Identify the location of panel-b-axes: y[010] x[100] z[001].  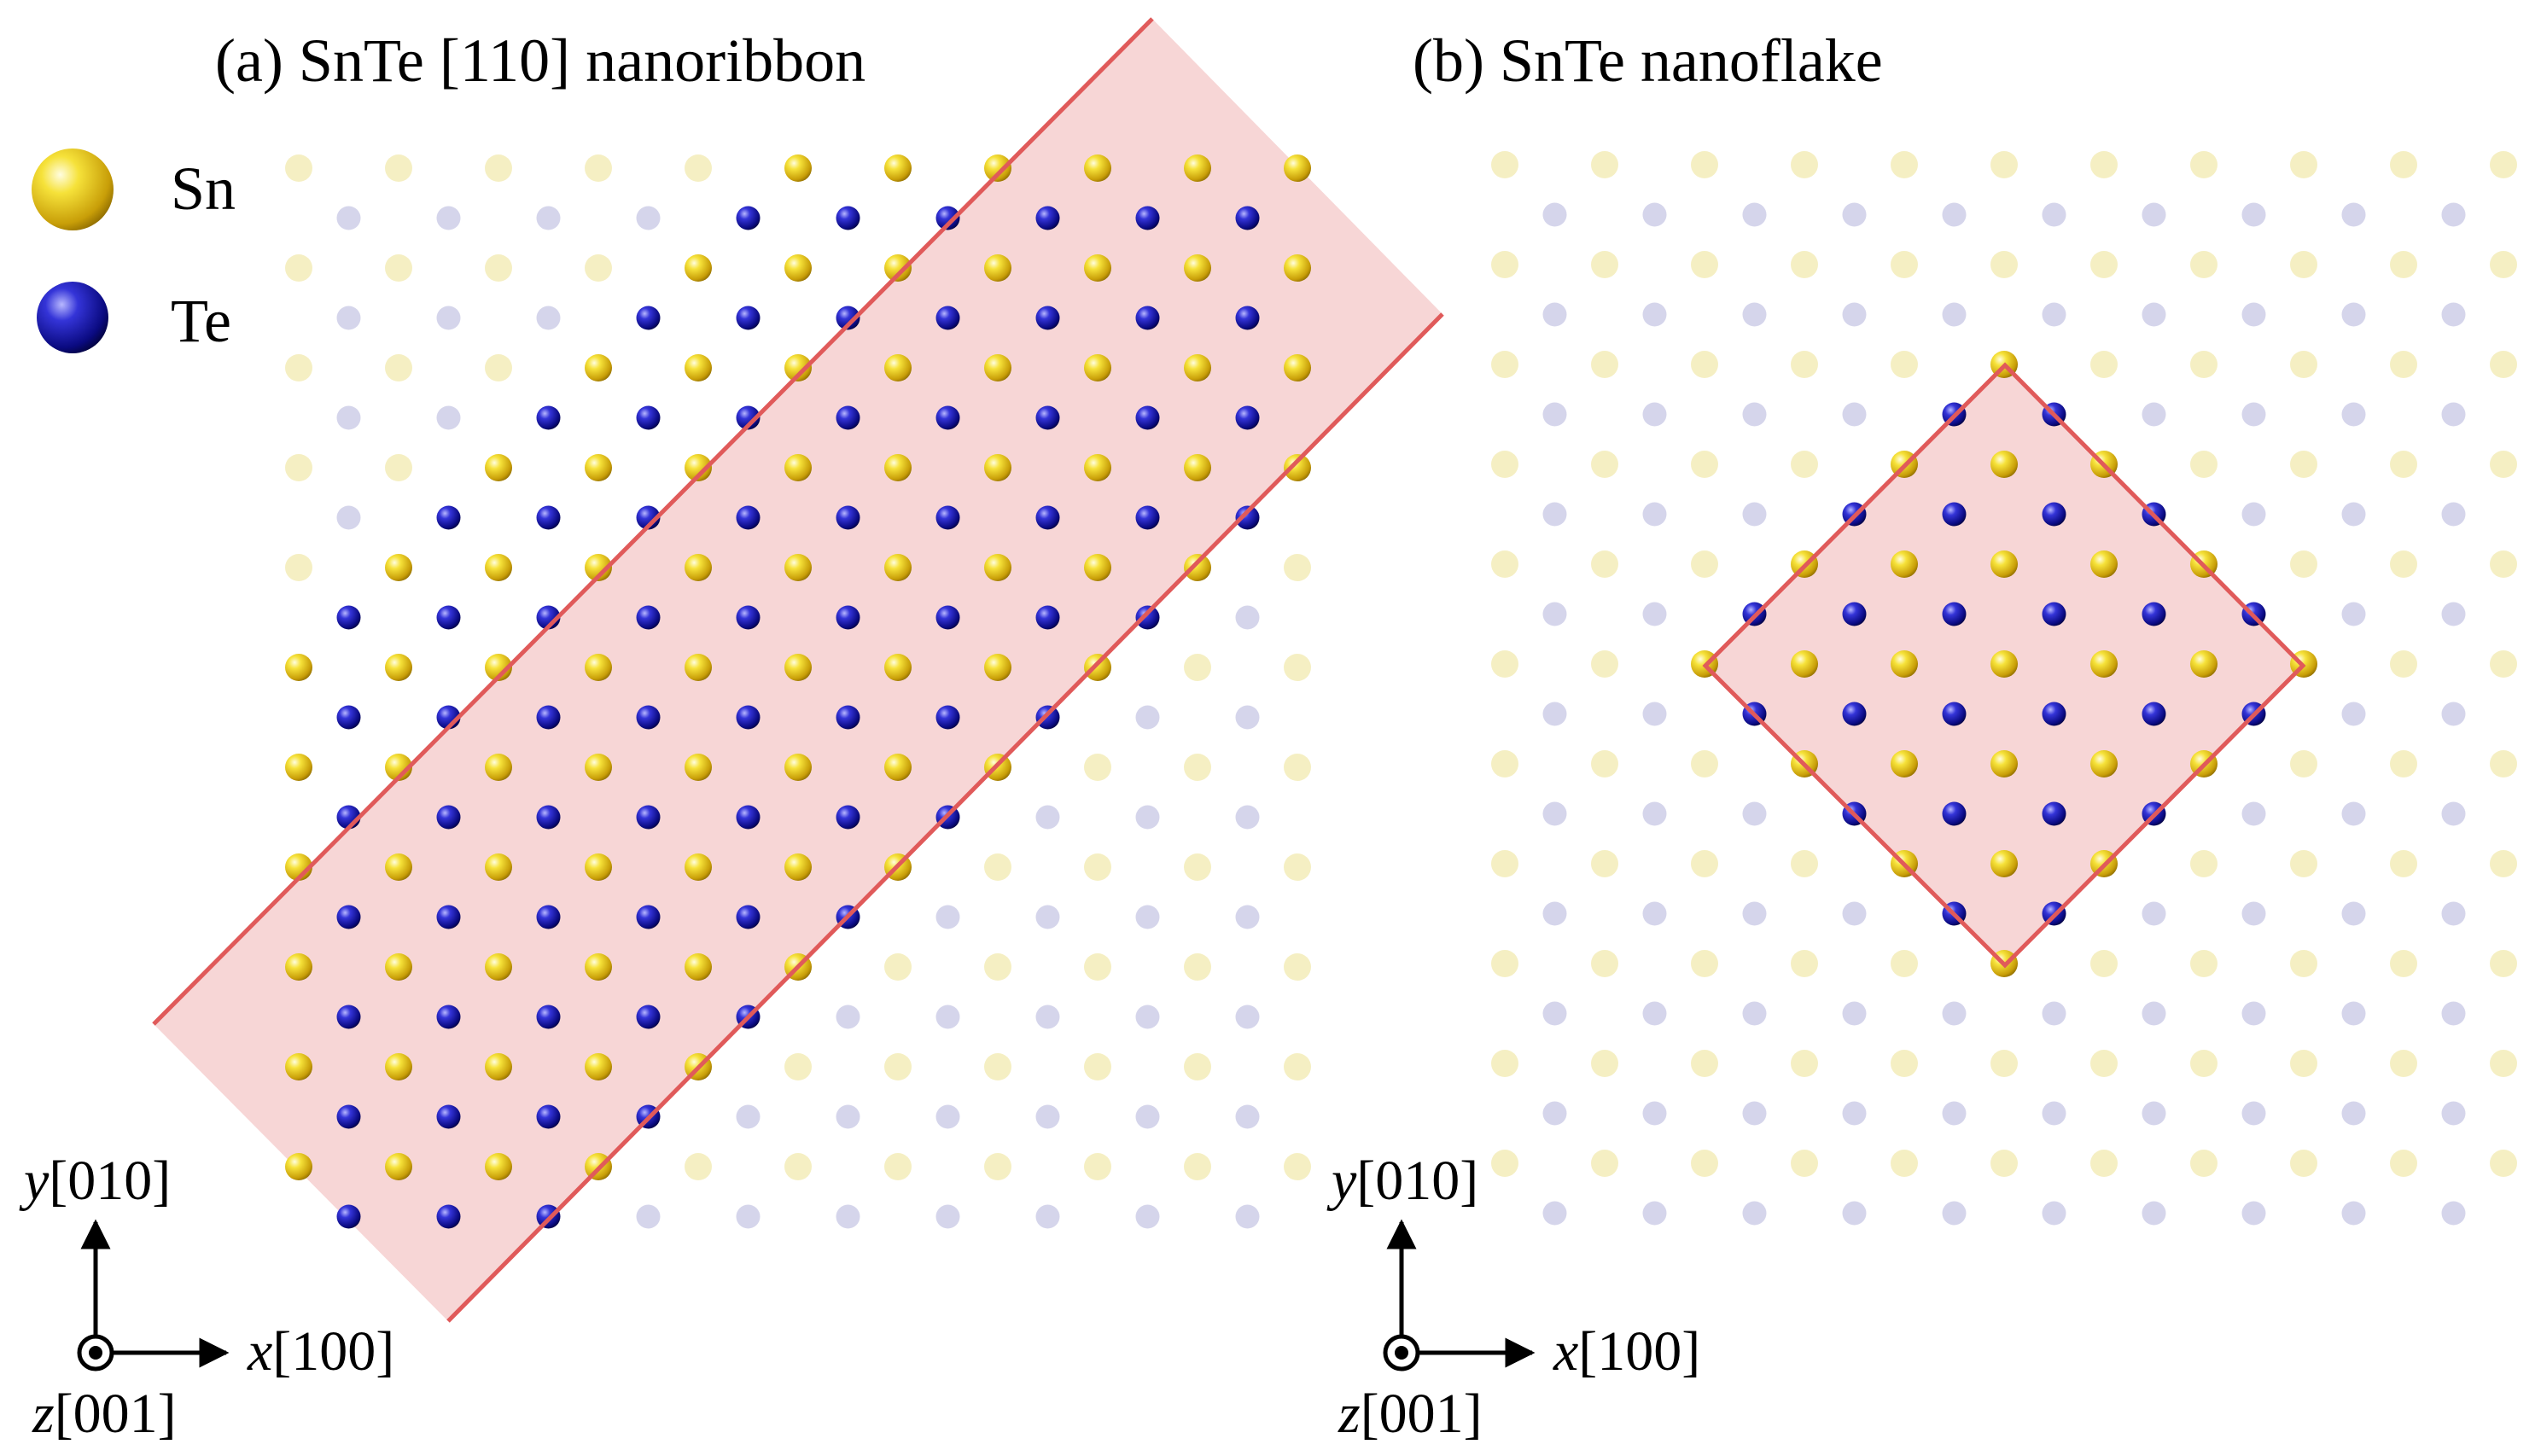
(1513, 1298).